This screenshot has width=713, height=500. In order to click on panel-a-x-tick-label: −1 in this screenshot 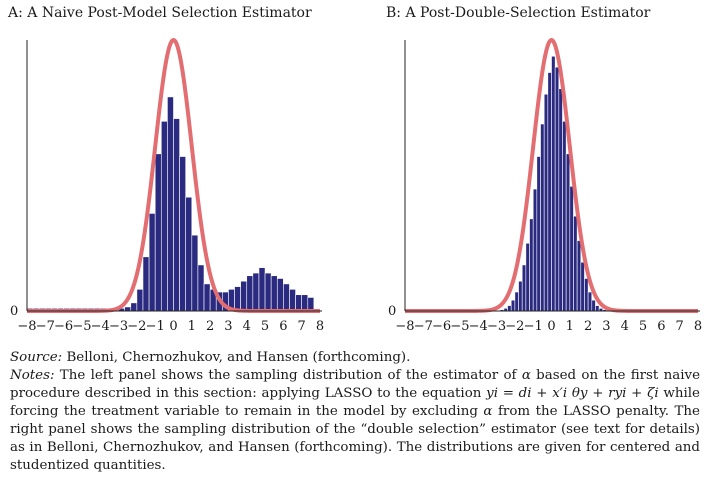, I will do `click(155, 326)`.